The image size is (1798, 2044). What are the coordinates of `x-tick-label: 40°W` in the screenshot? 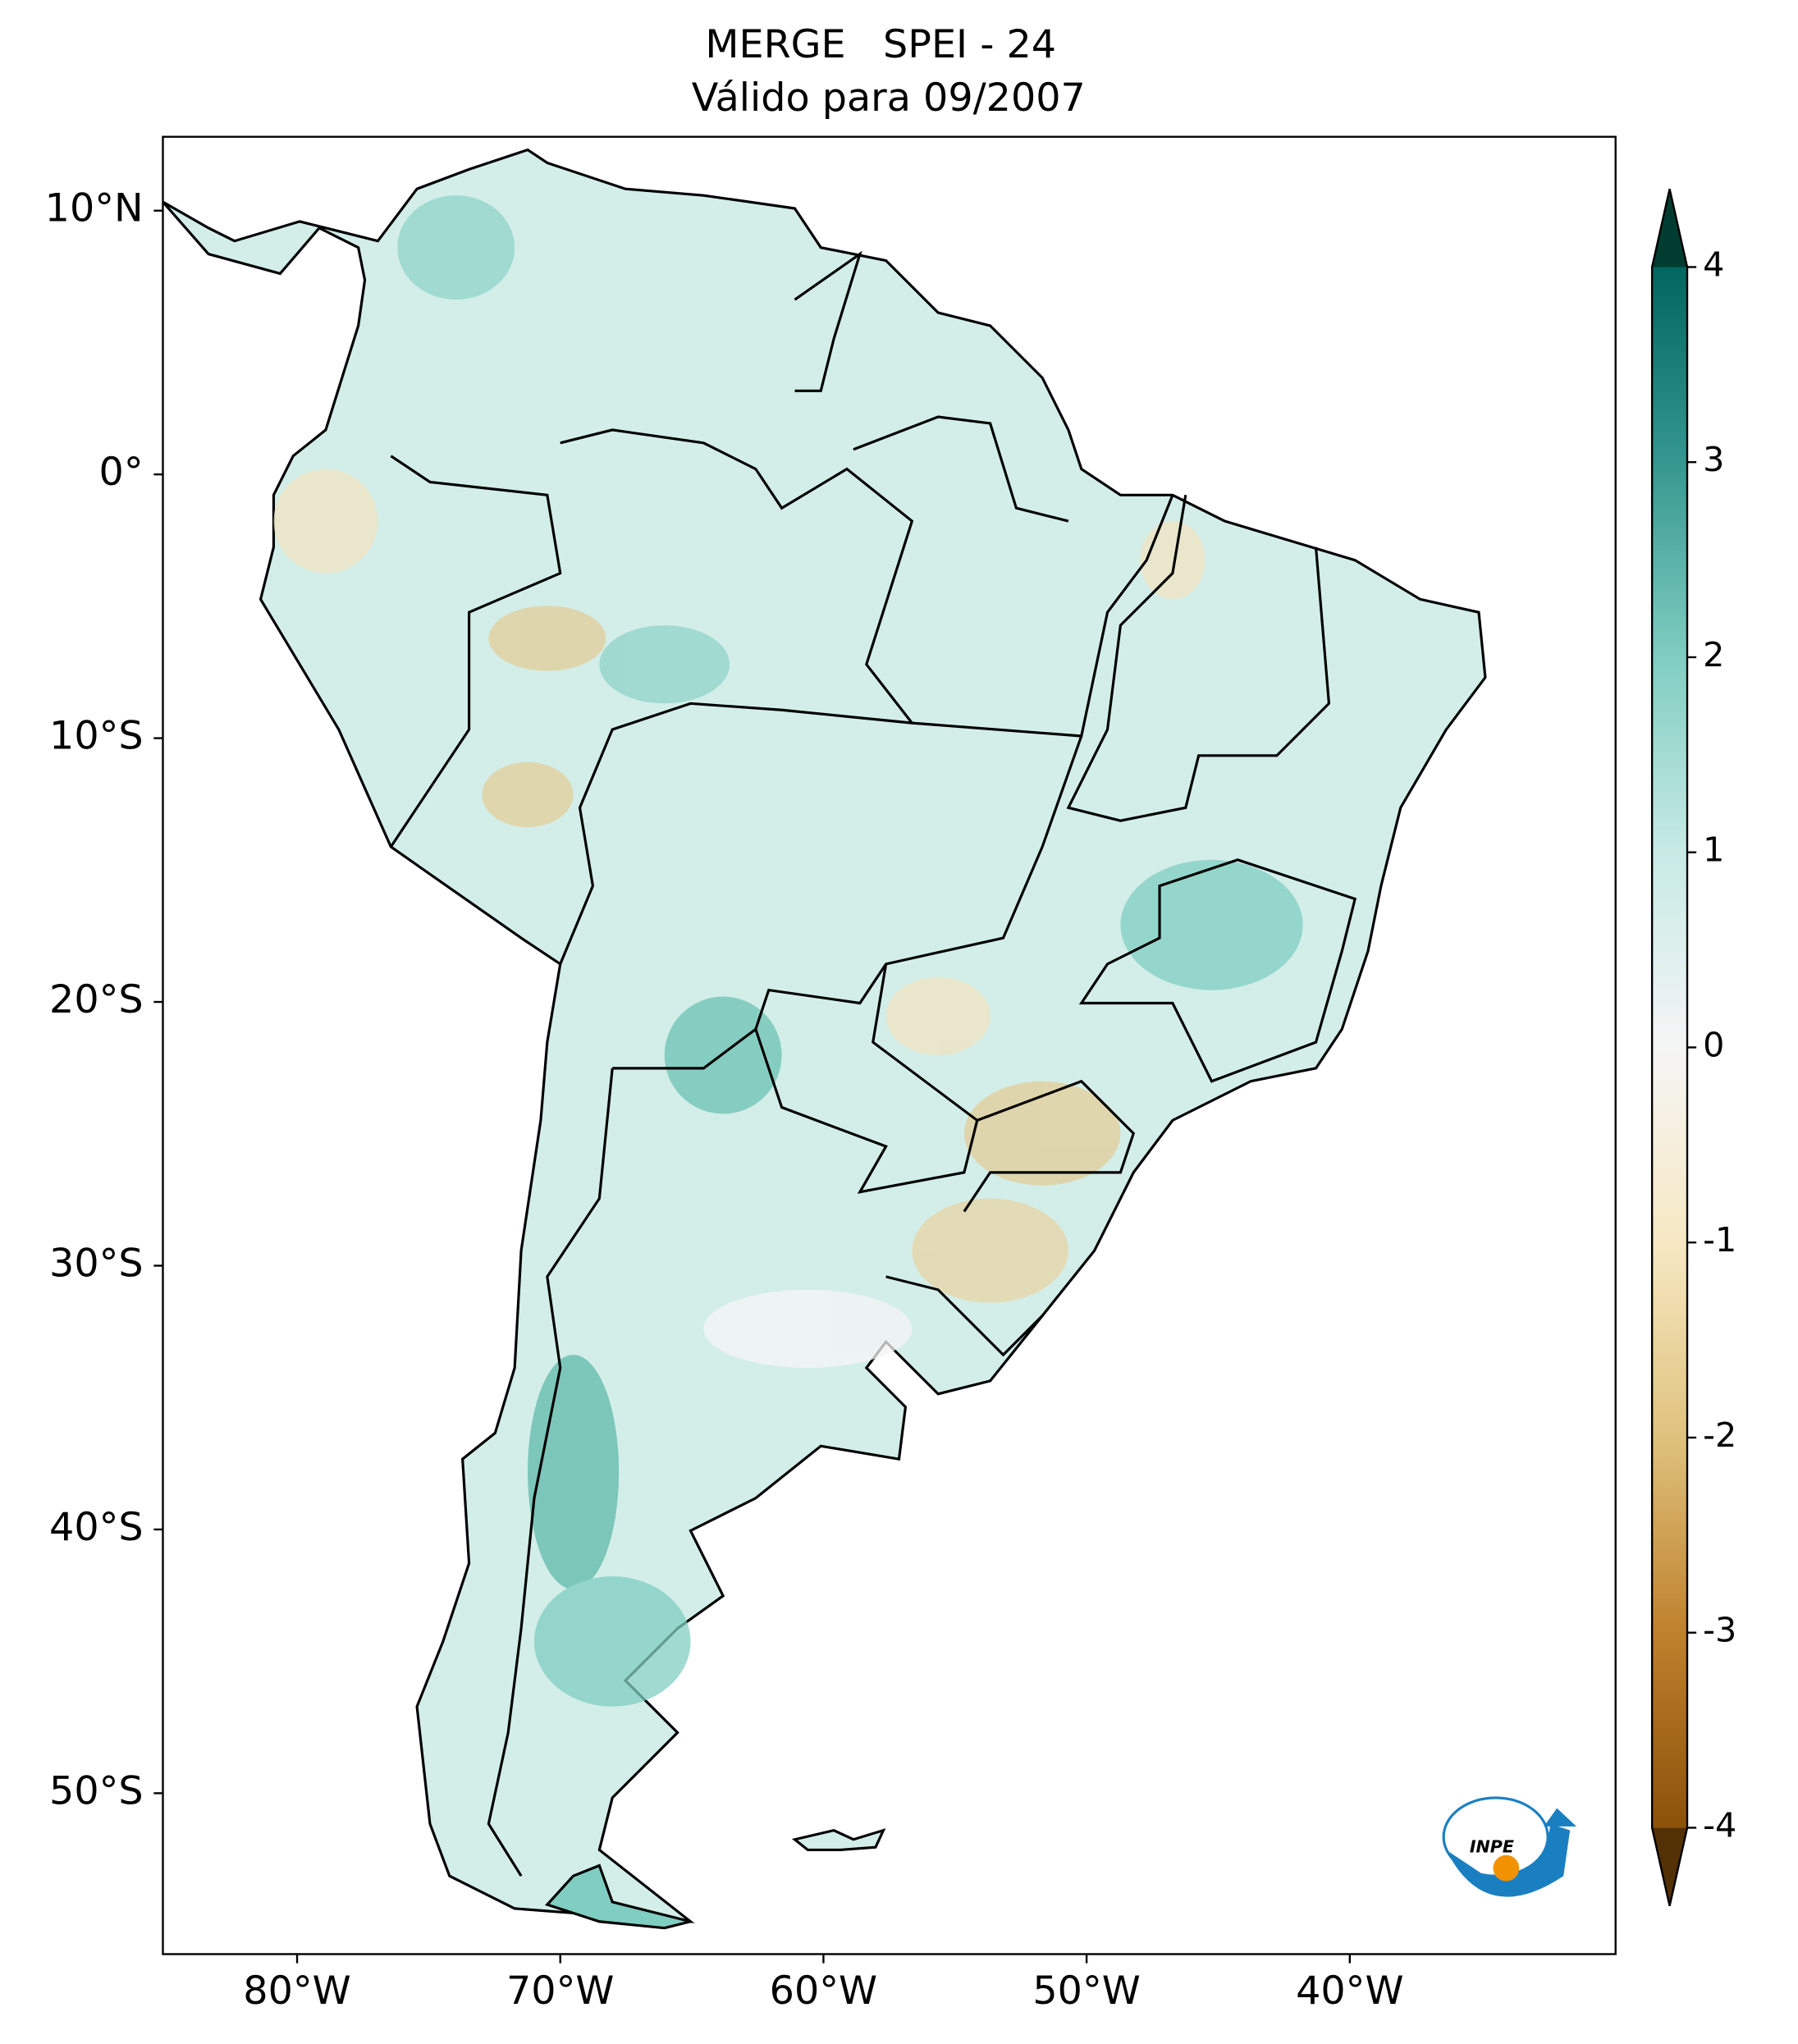 It's located at (1349, 1992).